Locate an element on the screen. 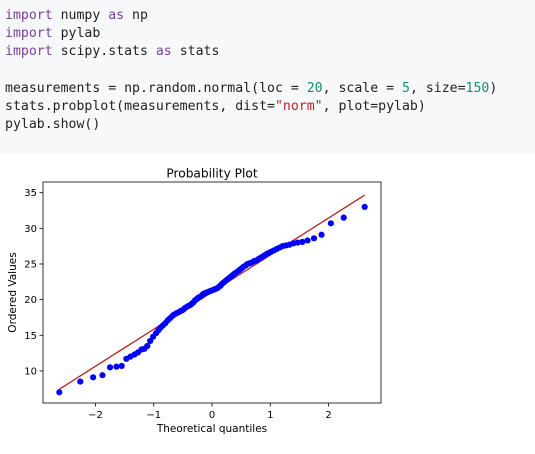  code-token: , plot=pylab) is located at coordinates (374, 106).